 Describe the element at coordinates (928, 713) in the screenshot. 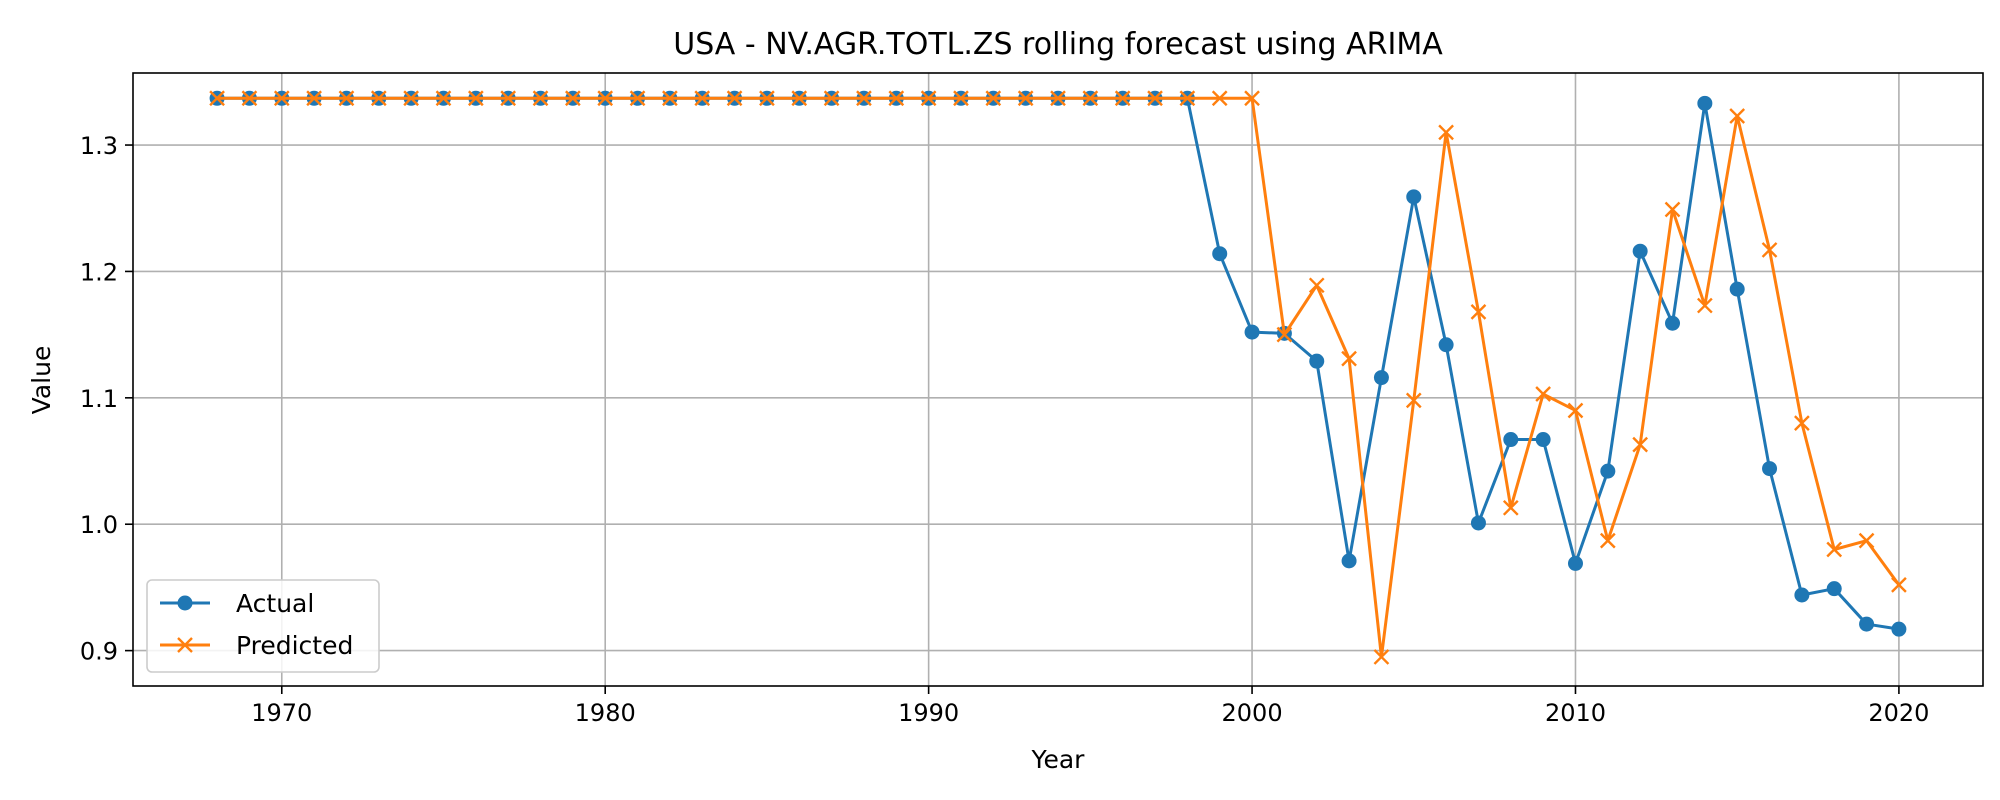

I see `x-tick-label: 1990` at that location.